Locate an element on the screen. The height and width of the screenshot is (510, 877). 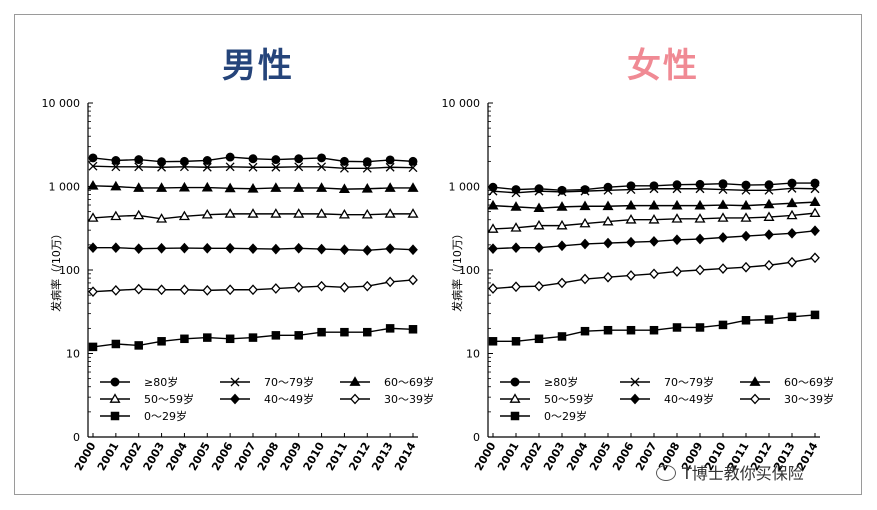
y-axis-label-1: 发病率（/10万） is located at coordinates (457, 270).